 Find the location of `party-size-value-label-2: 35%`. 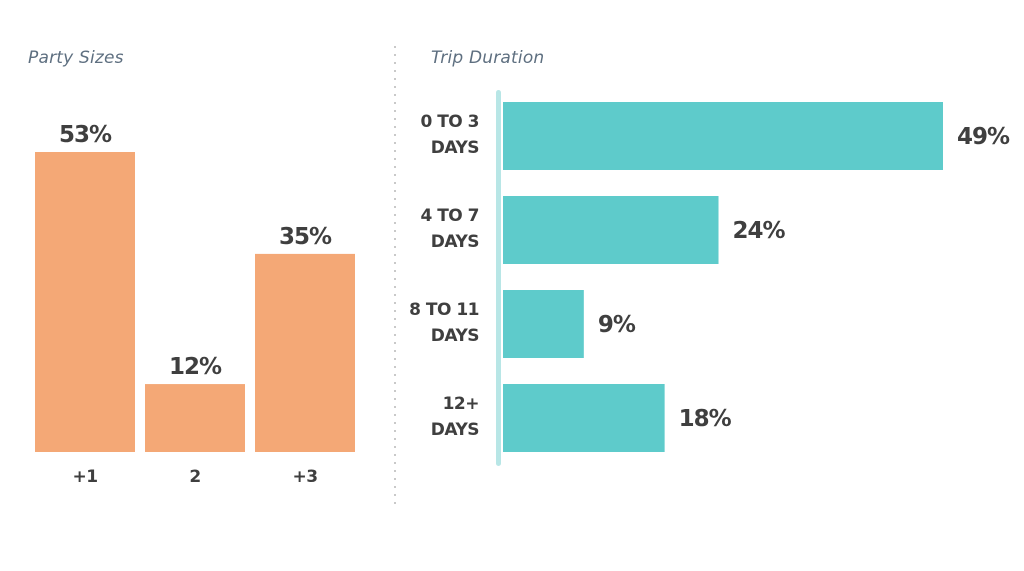

party-size-value-label-2: 35% is located at coordinates (305, 237).